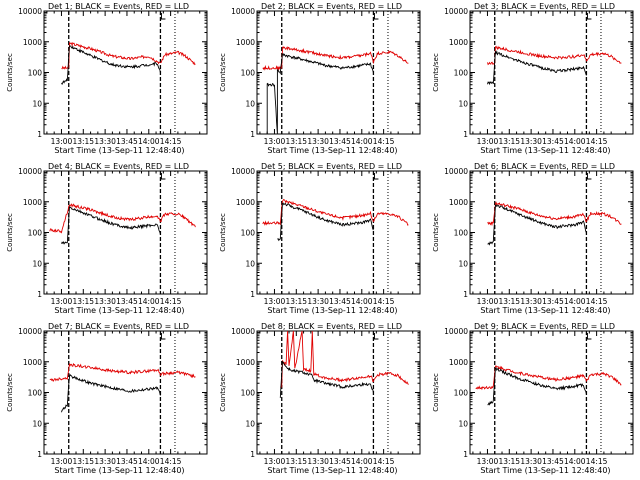 The image size is (640, 480). What do you see at coordinates (331, 166) in the screenshot?
I see `chart-title: Det 5; BLACK = Events, RED = LLD` at bounding box center [331, 166].